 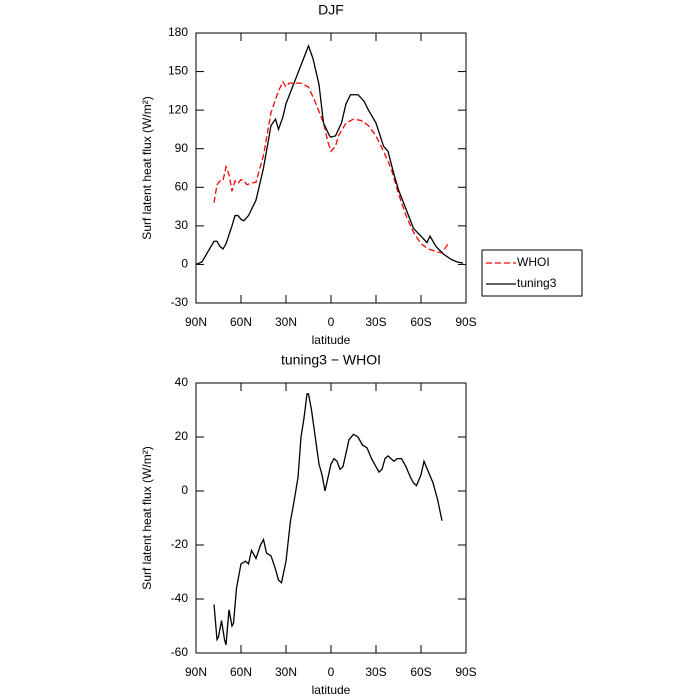 I want to click on y-tick-label: 90, so click(x=182, y=148).